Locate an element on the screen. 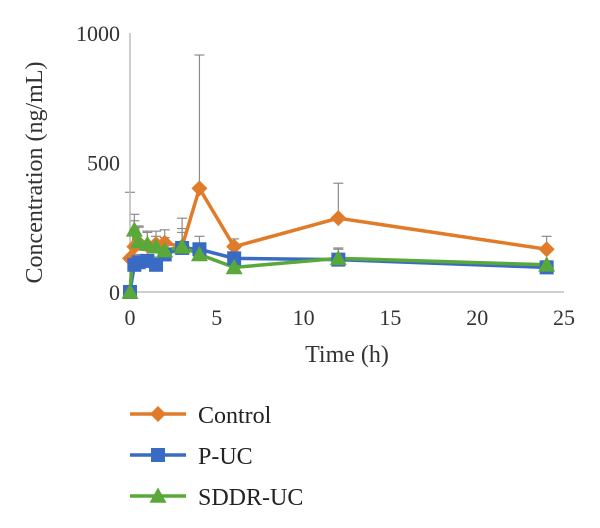 This screenshot has width=600, height=528. y-axis-title: Concentration (ng/mL) is located at coordinates (35, 173).